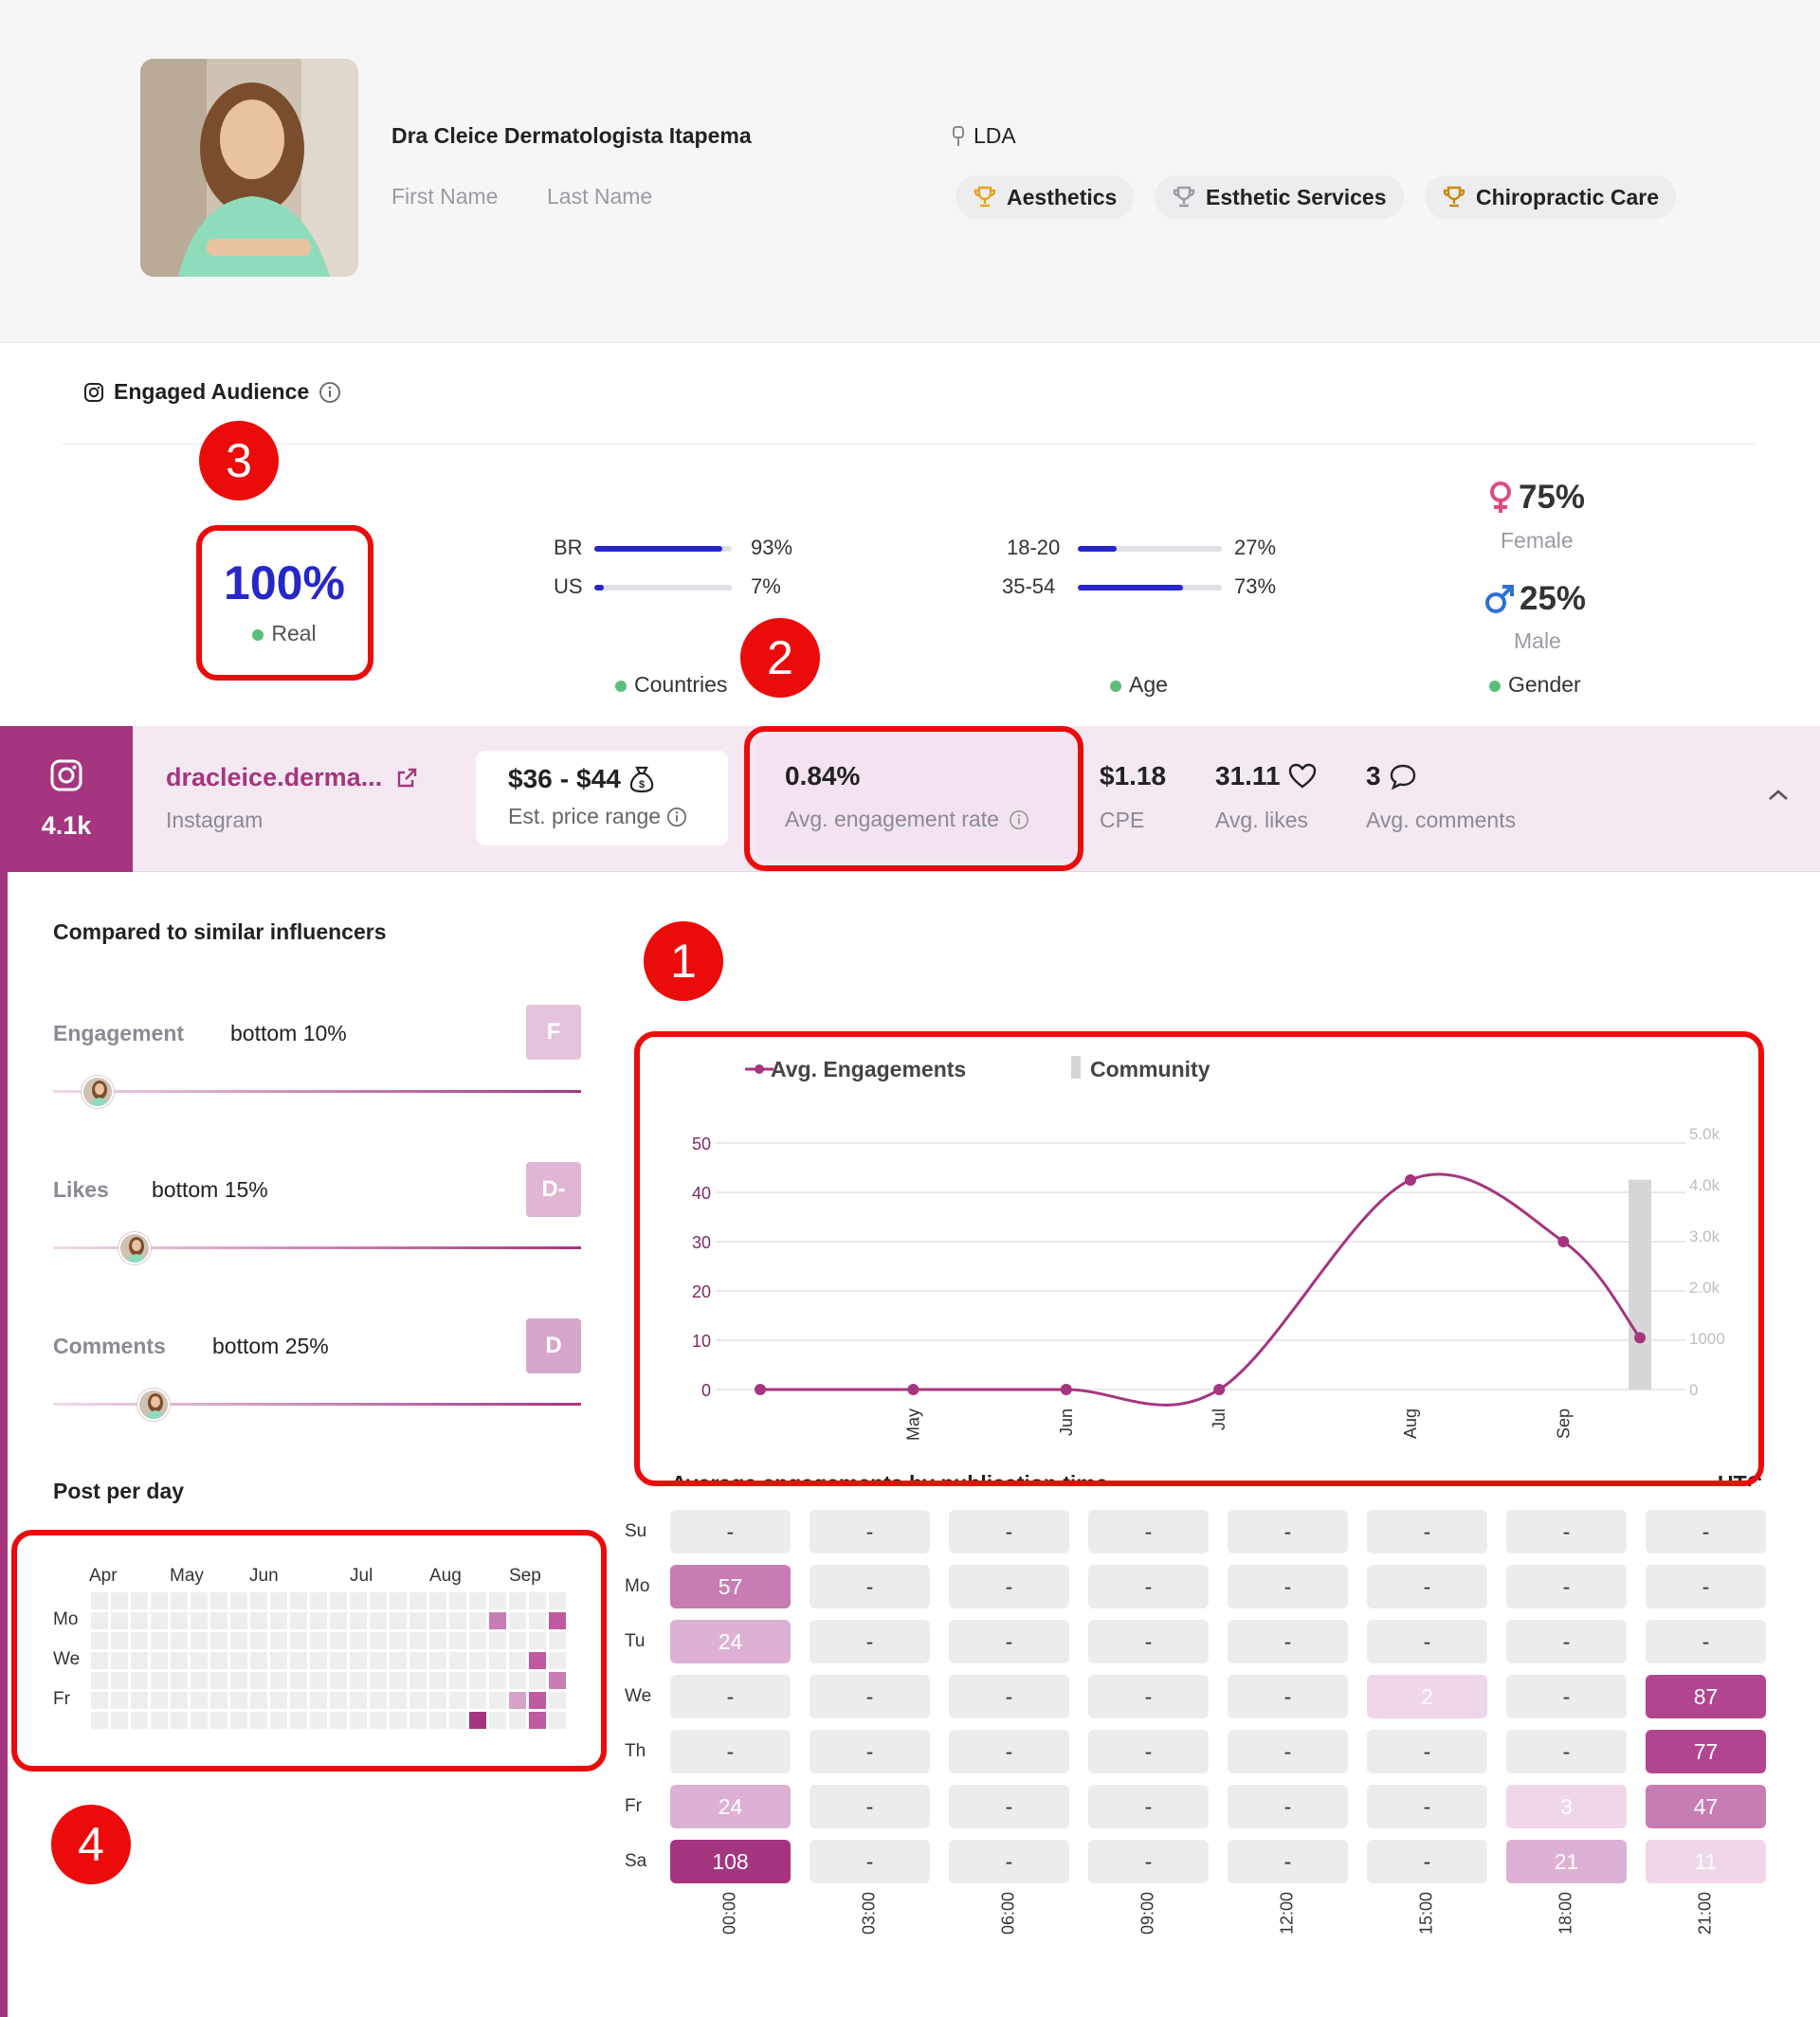 The width and height of the screenshot is (1820, 2017). I want to click on heatmap-cell: 21, so click(1566, 1862).